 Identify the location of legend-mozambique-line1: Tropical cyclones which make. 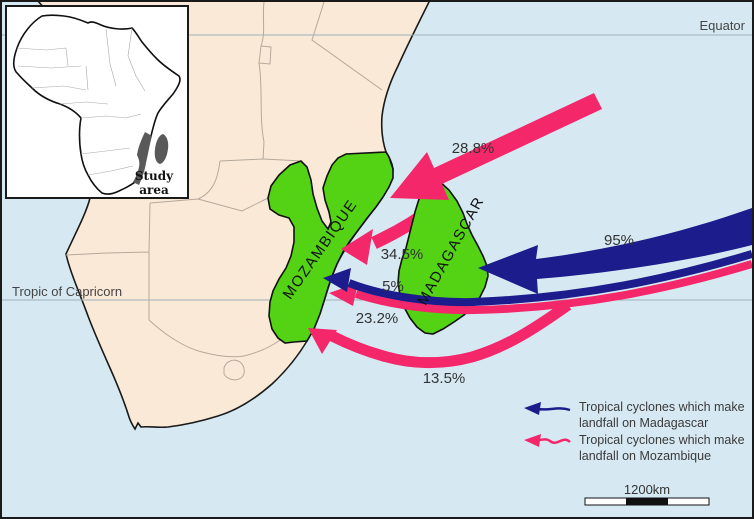
(662, 440).